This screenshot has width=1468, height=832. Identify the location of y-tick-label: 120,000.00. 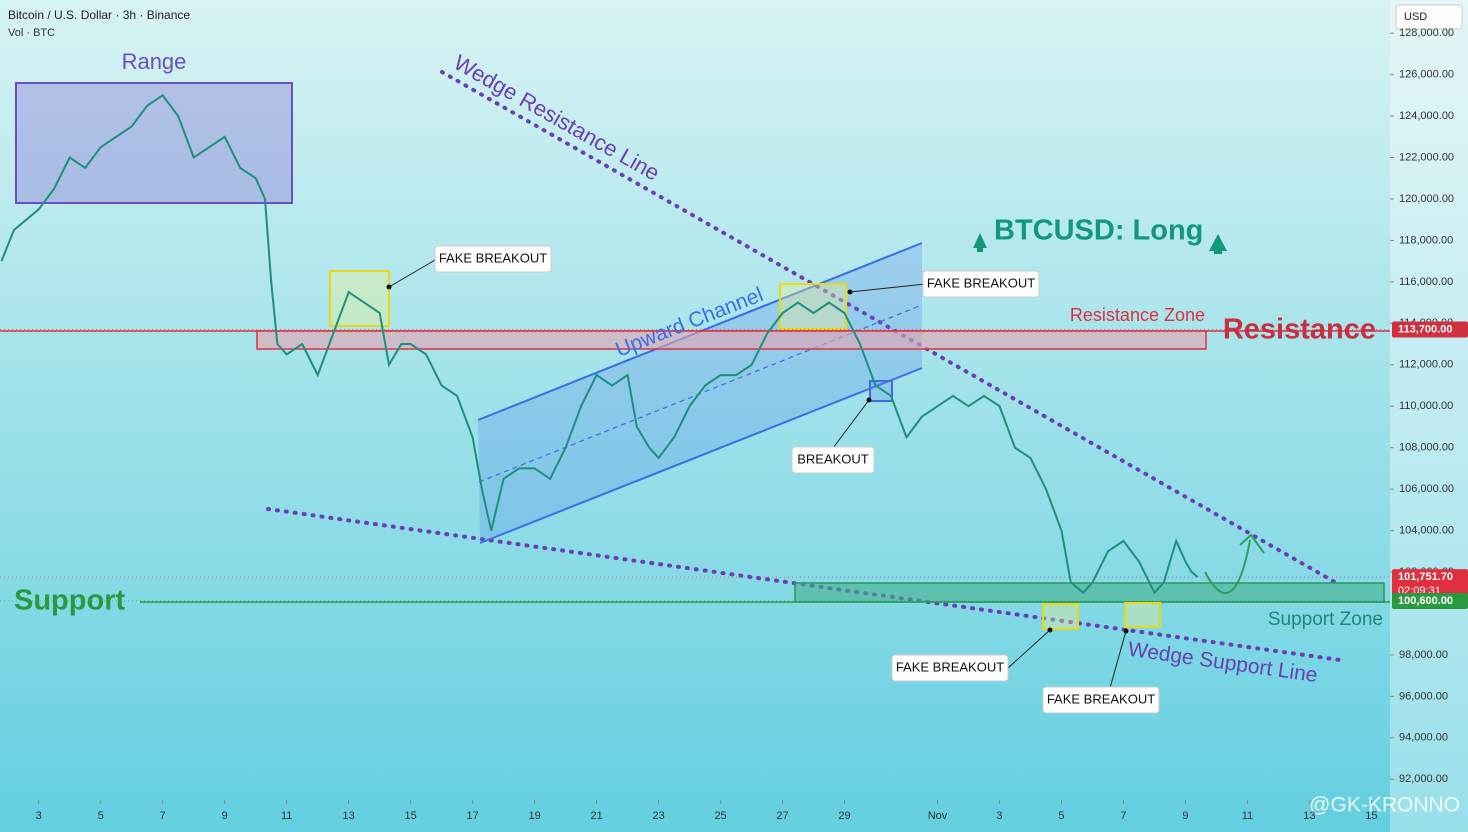
(1426, 199).